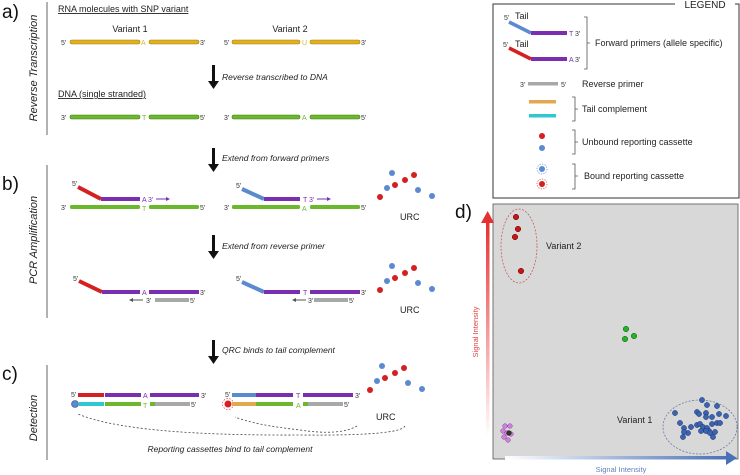  Describe the element at coordinates (616, 458) in the screenshot. I see `x-axis-arrow` at that location.